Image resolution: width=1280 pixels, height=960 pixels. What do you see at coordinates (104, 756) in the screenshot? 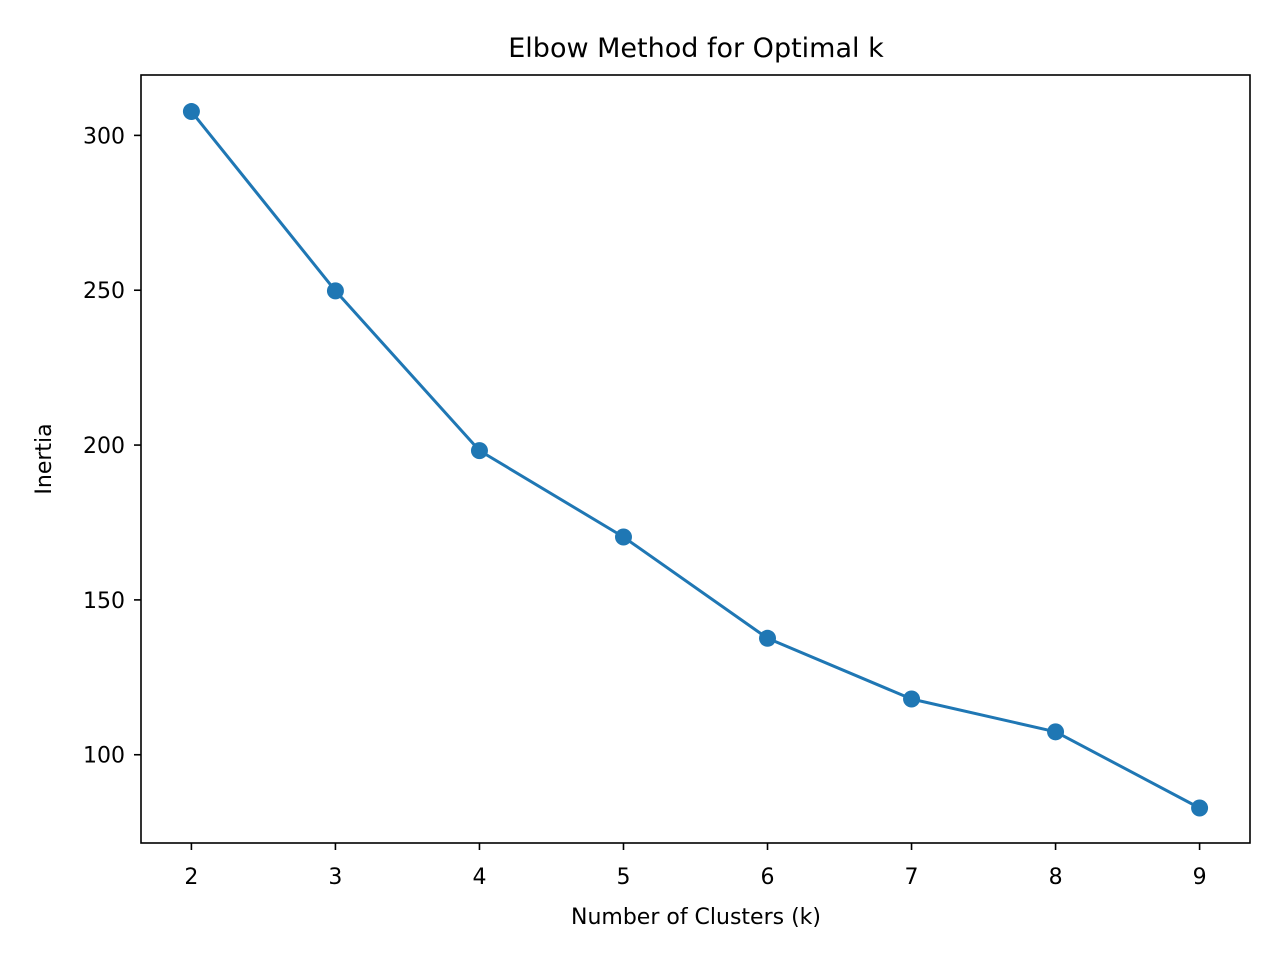
I see `y-tick-label: 100` at bounding box center [104, 756].